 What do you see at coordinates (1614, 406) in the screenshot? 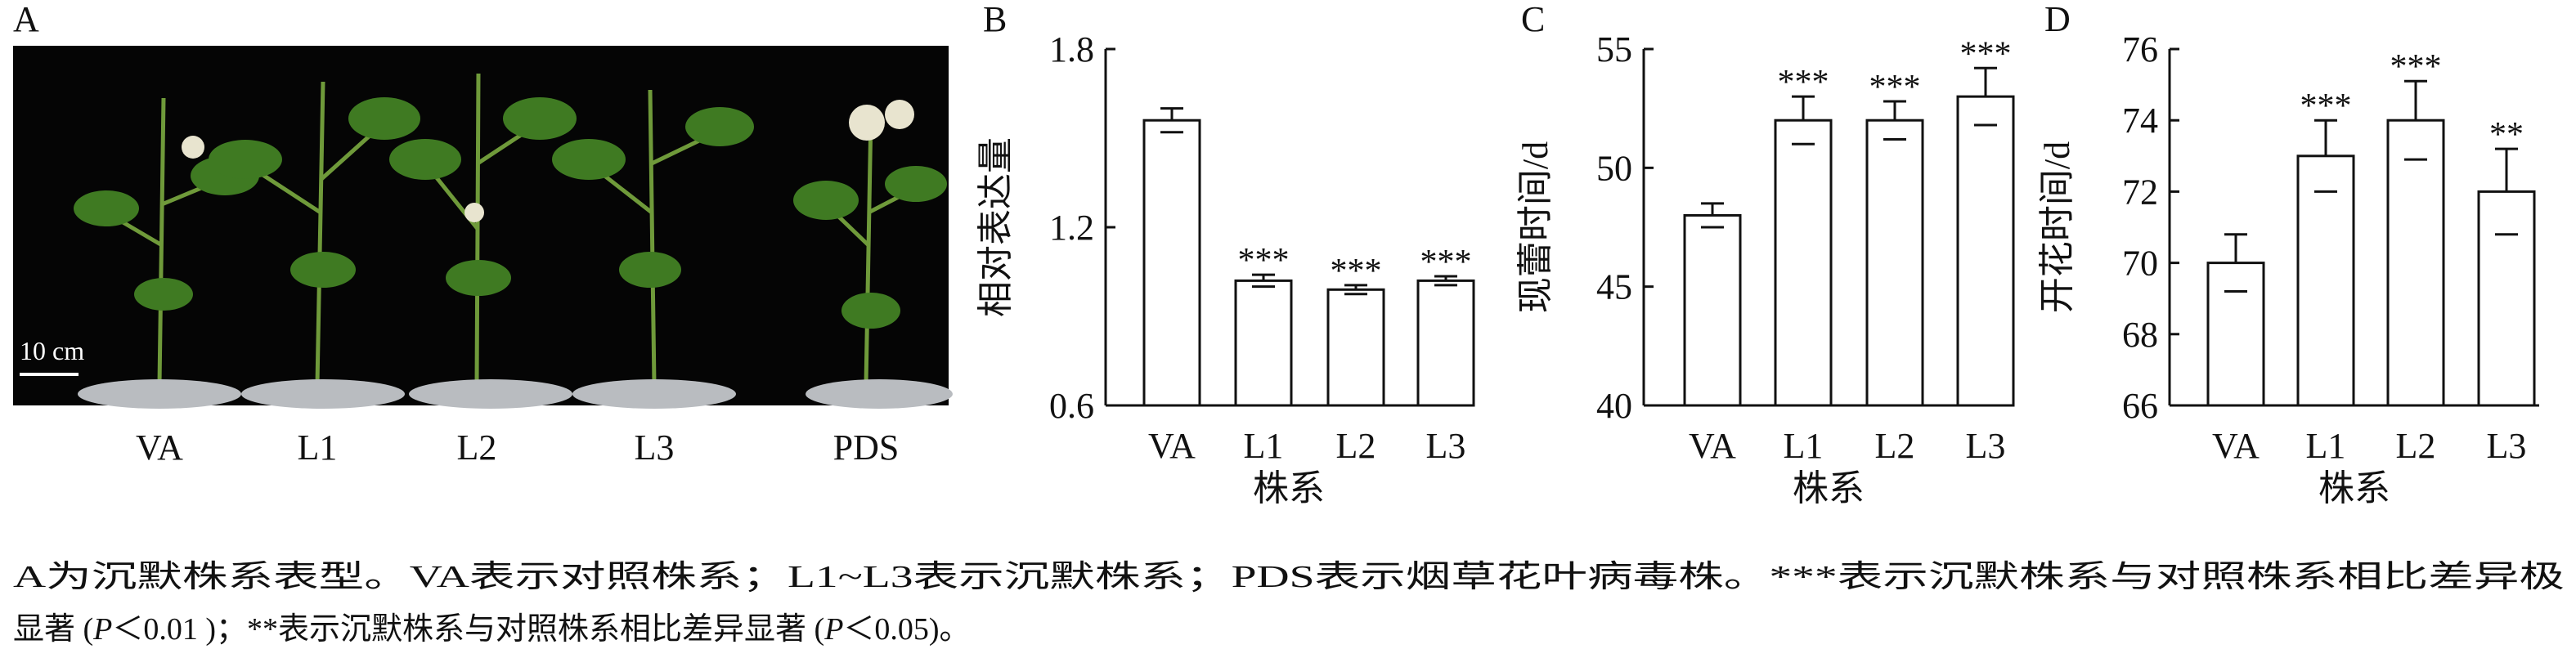
I see `y-tick-label: 40` at bounding box center [1614, 406].